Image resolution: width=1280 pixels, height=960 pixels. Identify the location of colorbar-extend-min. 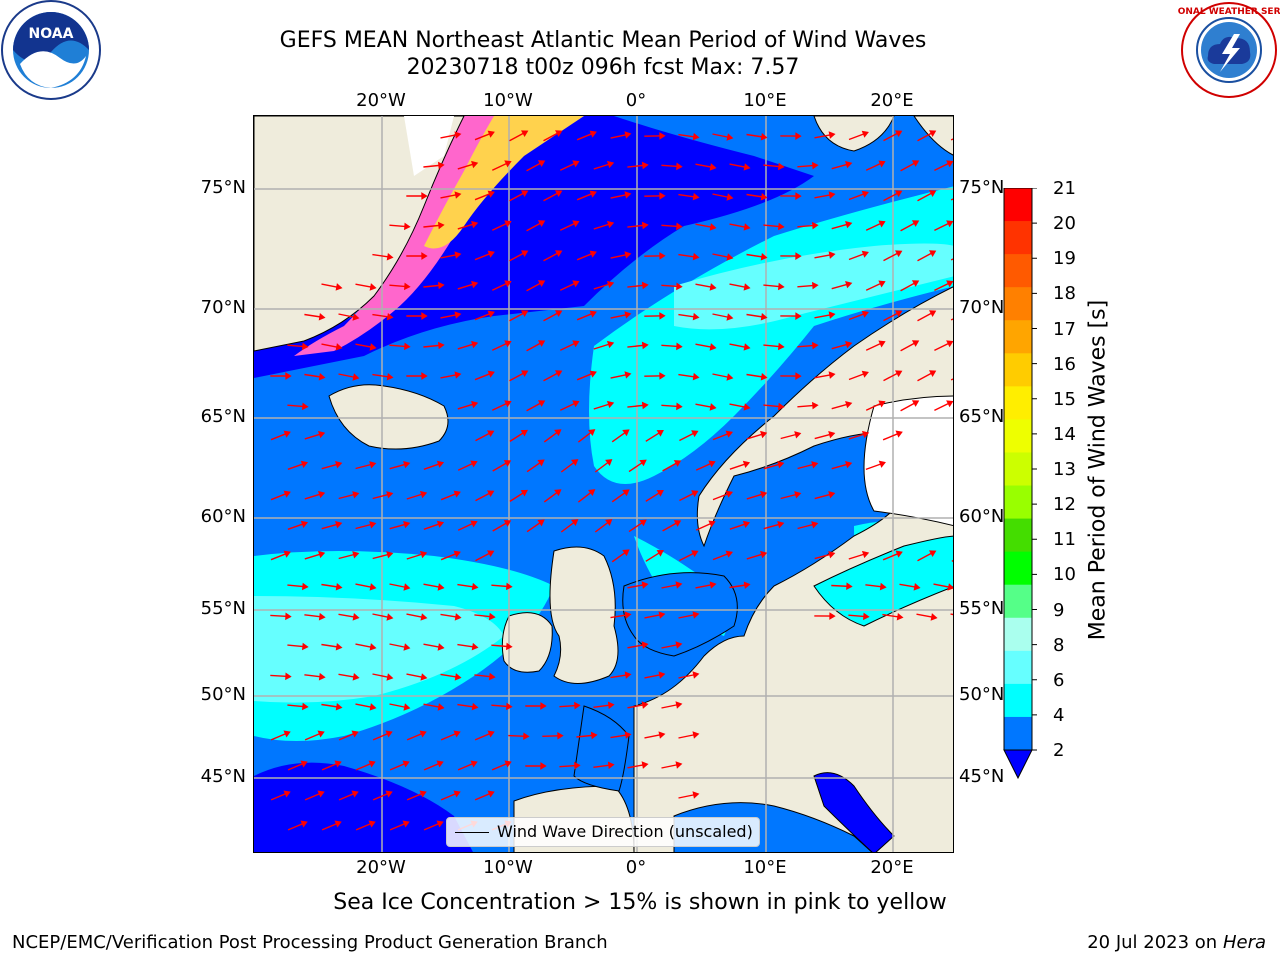
(1018, 764).